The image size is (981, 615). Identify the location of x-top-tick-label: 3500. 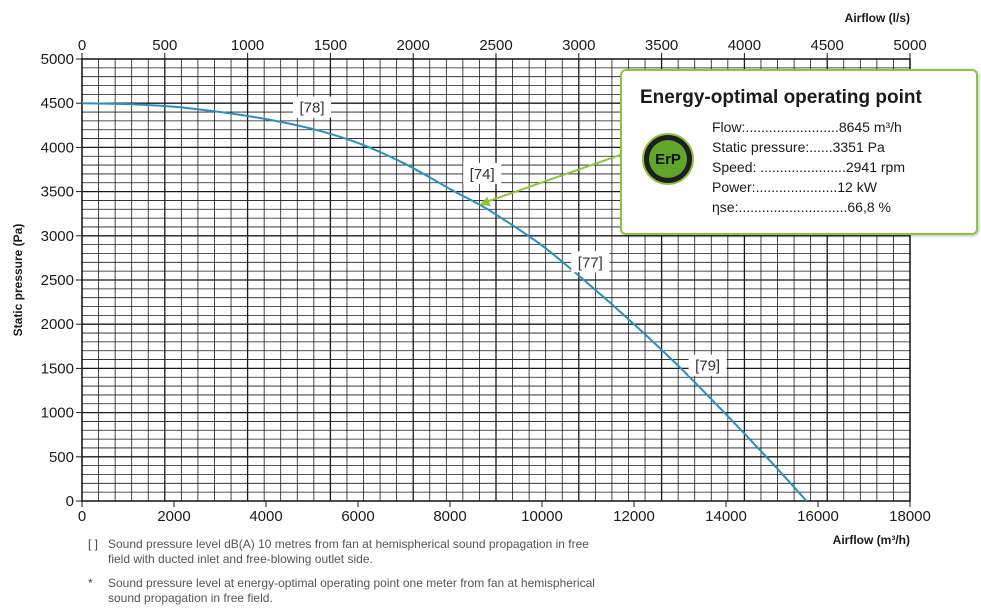
(661, 45).